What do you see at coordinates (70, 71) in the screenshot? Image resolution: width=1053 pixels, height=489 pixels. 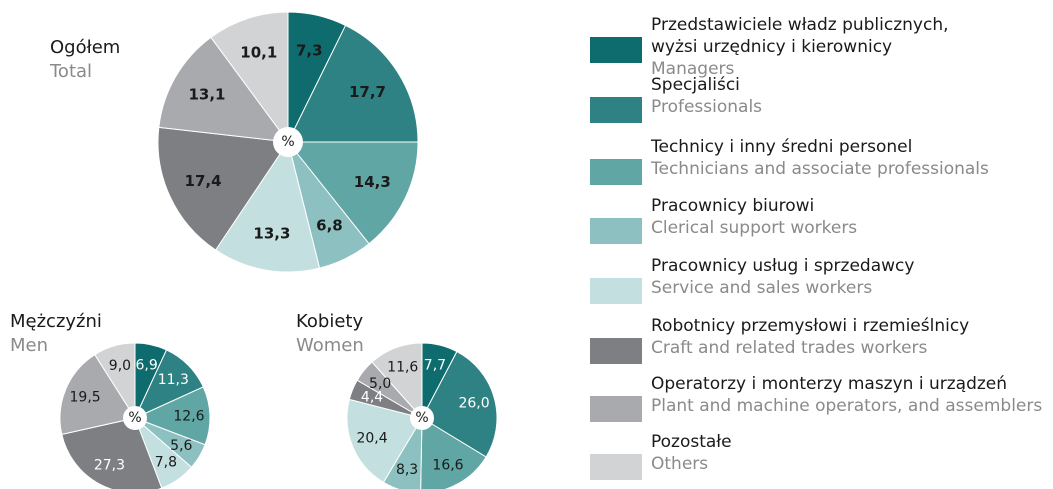 I see `pie-subtitle: Total` at bounding box center [70, 71].